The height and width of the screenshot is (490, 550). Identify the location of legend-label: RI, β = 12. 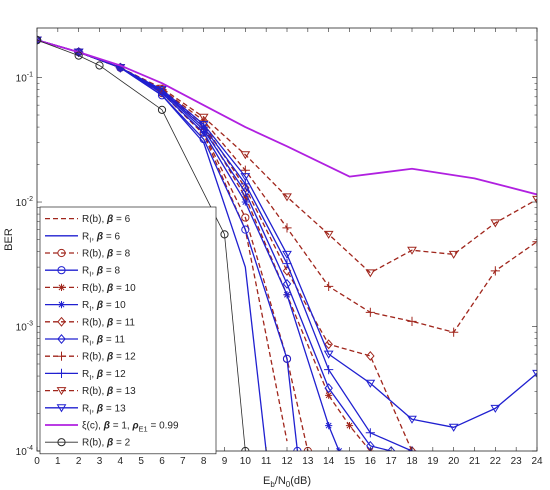
(104, 375).